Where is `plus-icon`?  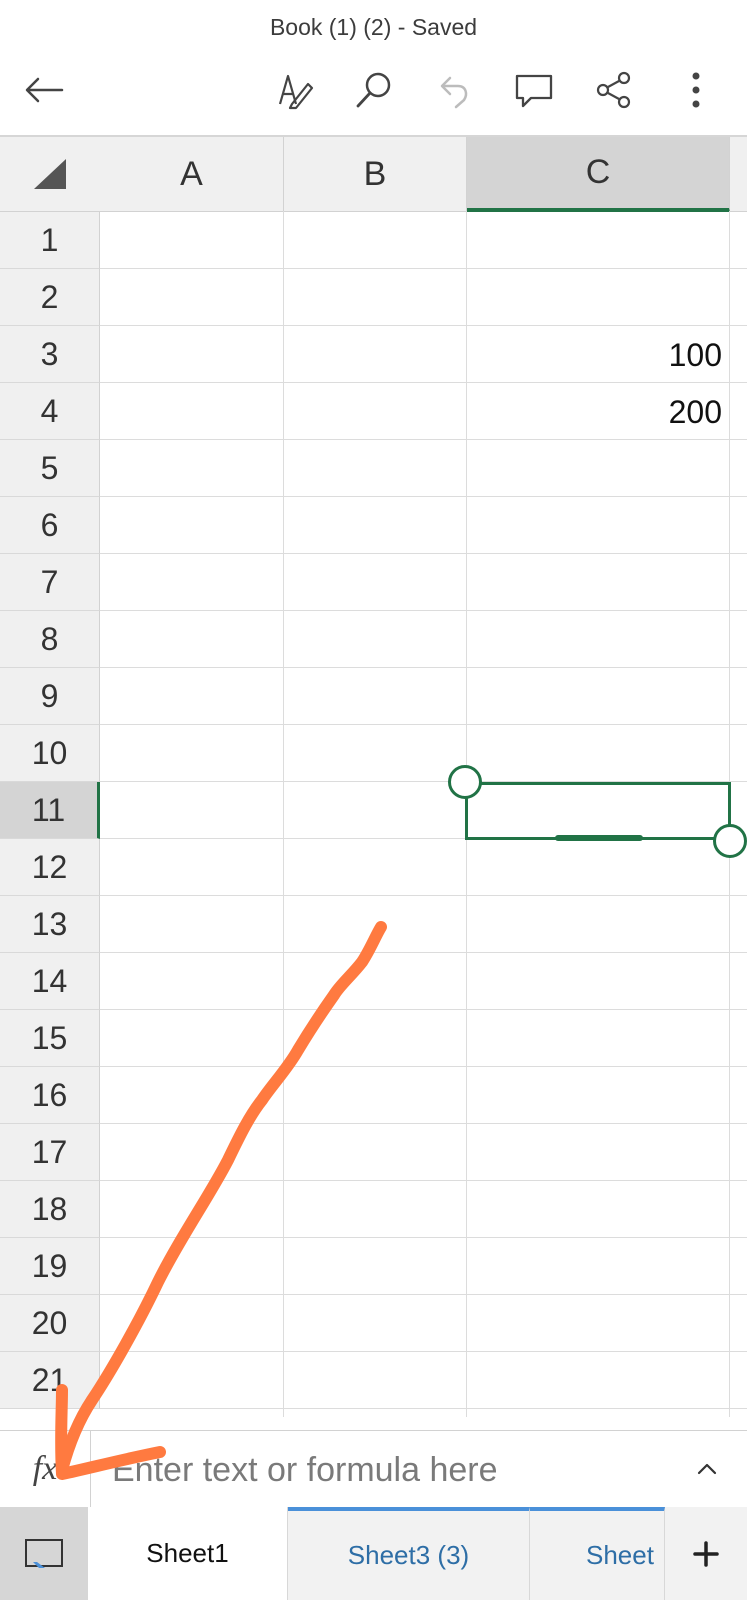 plus-icon is located at coordinates (706, 1553).